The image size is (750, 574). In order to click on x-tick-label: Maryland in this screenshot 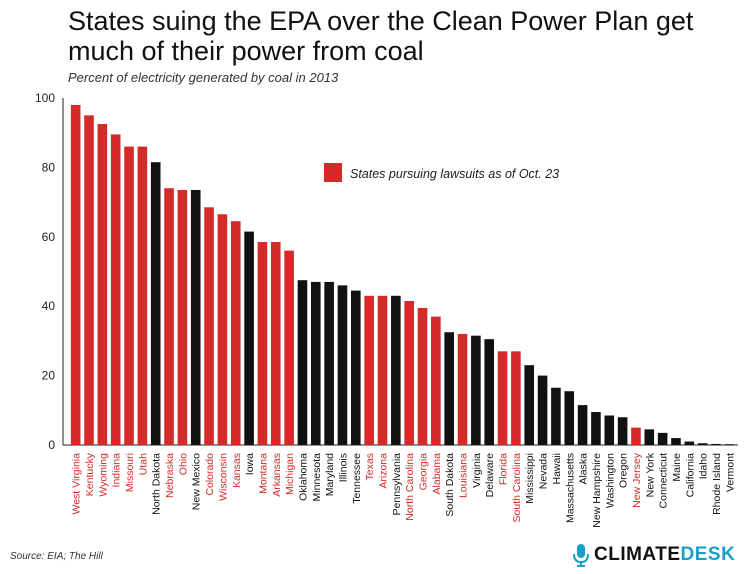, I will do `click(330, 474)`.